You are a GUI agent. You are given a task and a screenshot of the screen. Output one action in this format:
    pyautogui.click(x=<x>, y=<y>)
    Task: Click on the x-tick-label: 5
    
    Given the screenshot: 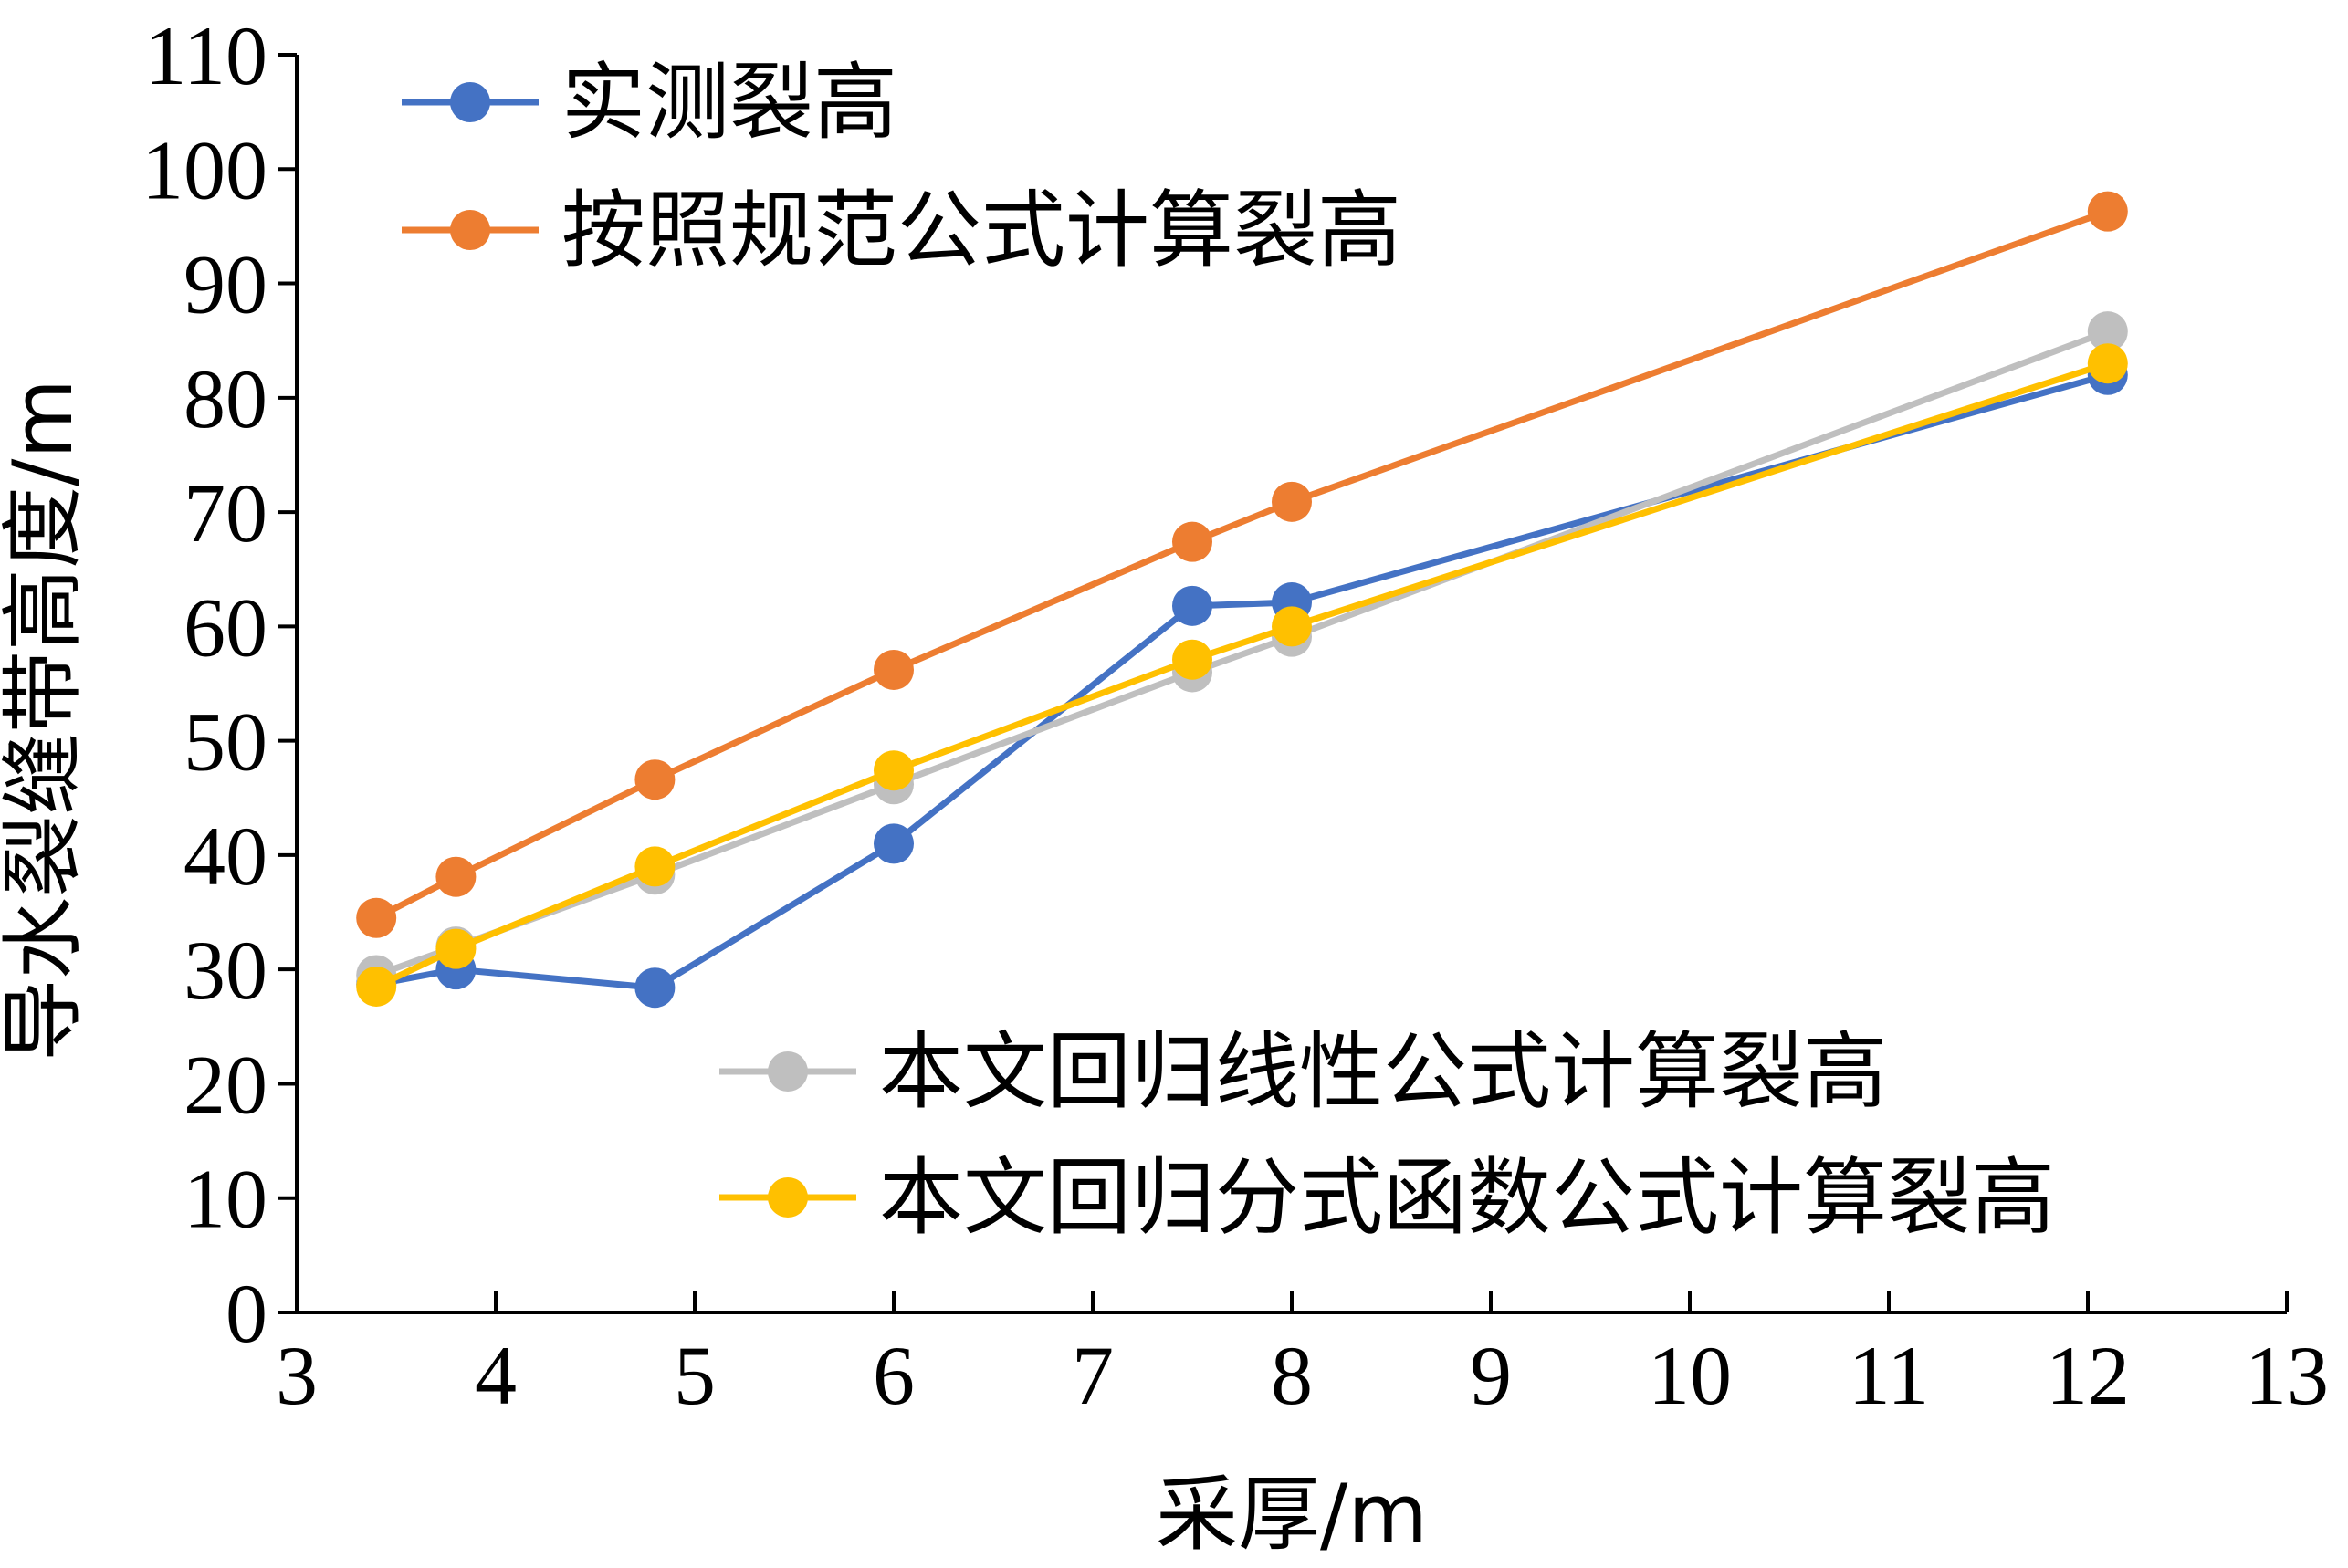 What is the action you would take?
    pyautogui.click(x=695, y=1375)
    